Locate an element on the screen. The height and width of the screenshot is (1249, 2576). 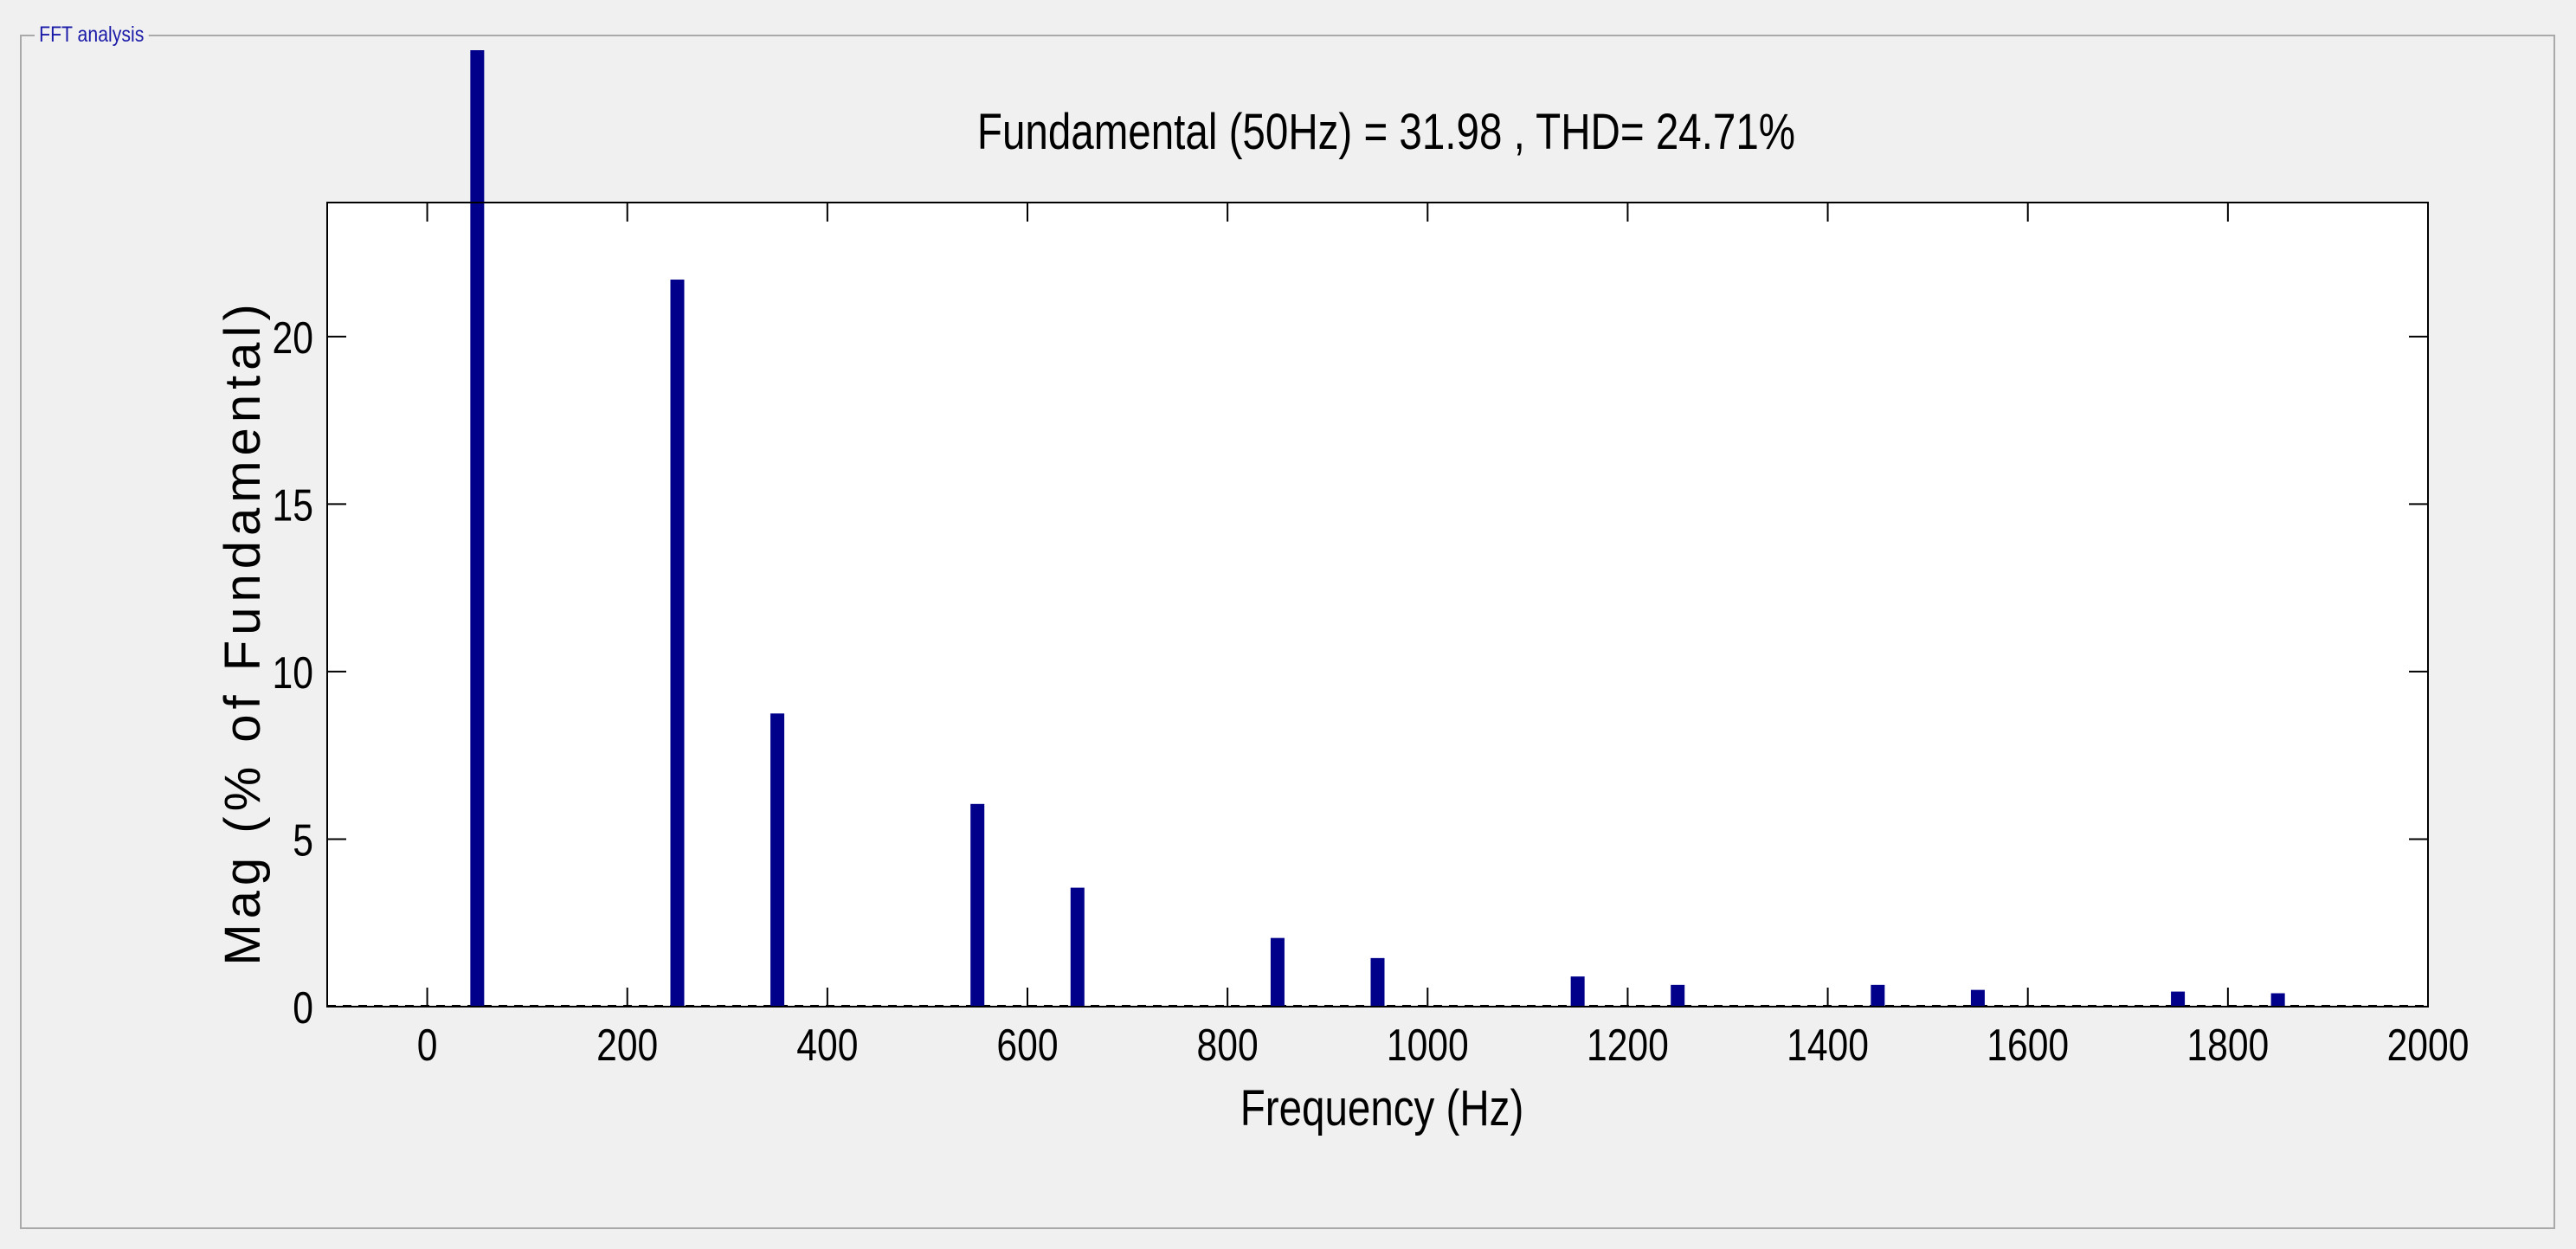
bar-1150hz is located at coordinates (1577, 991).